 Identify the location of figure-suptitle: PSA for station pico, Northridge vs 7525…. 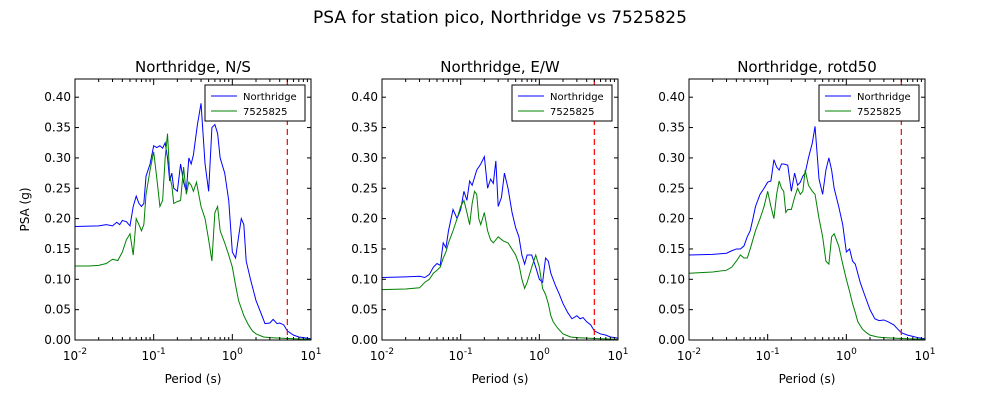
(500, 18).